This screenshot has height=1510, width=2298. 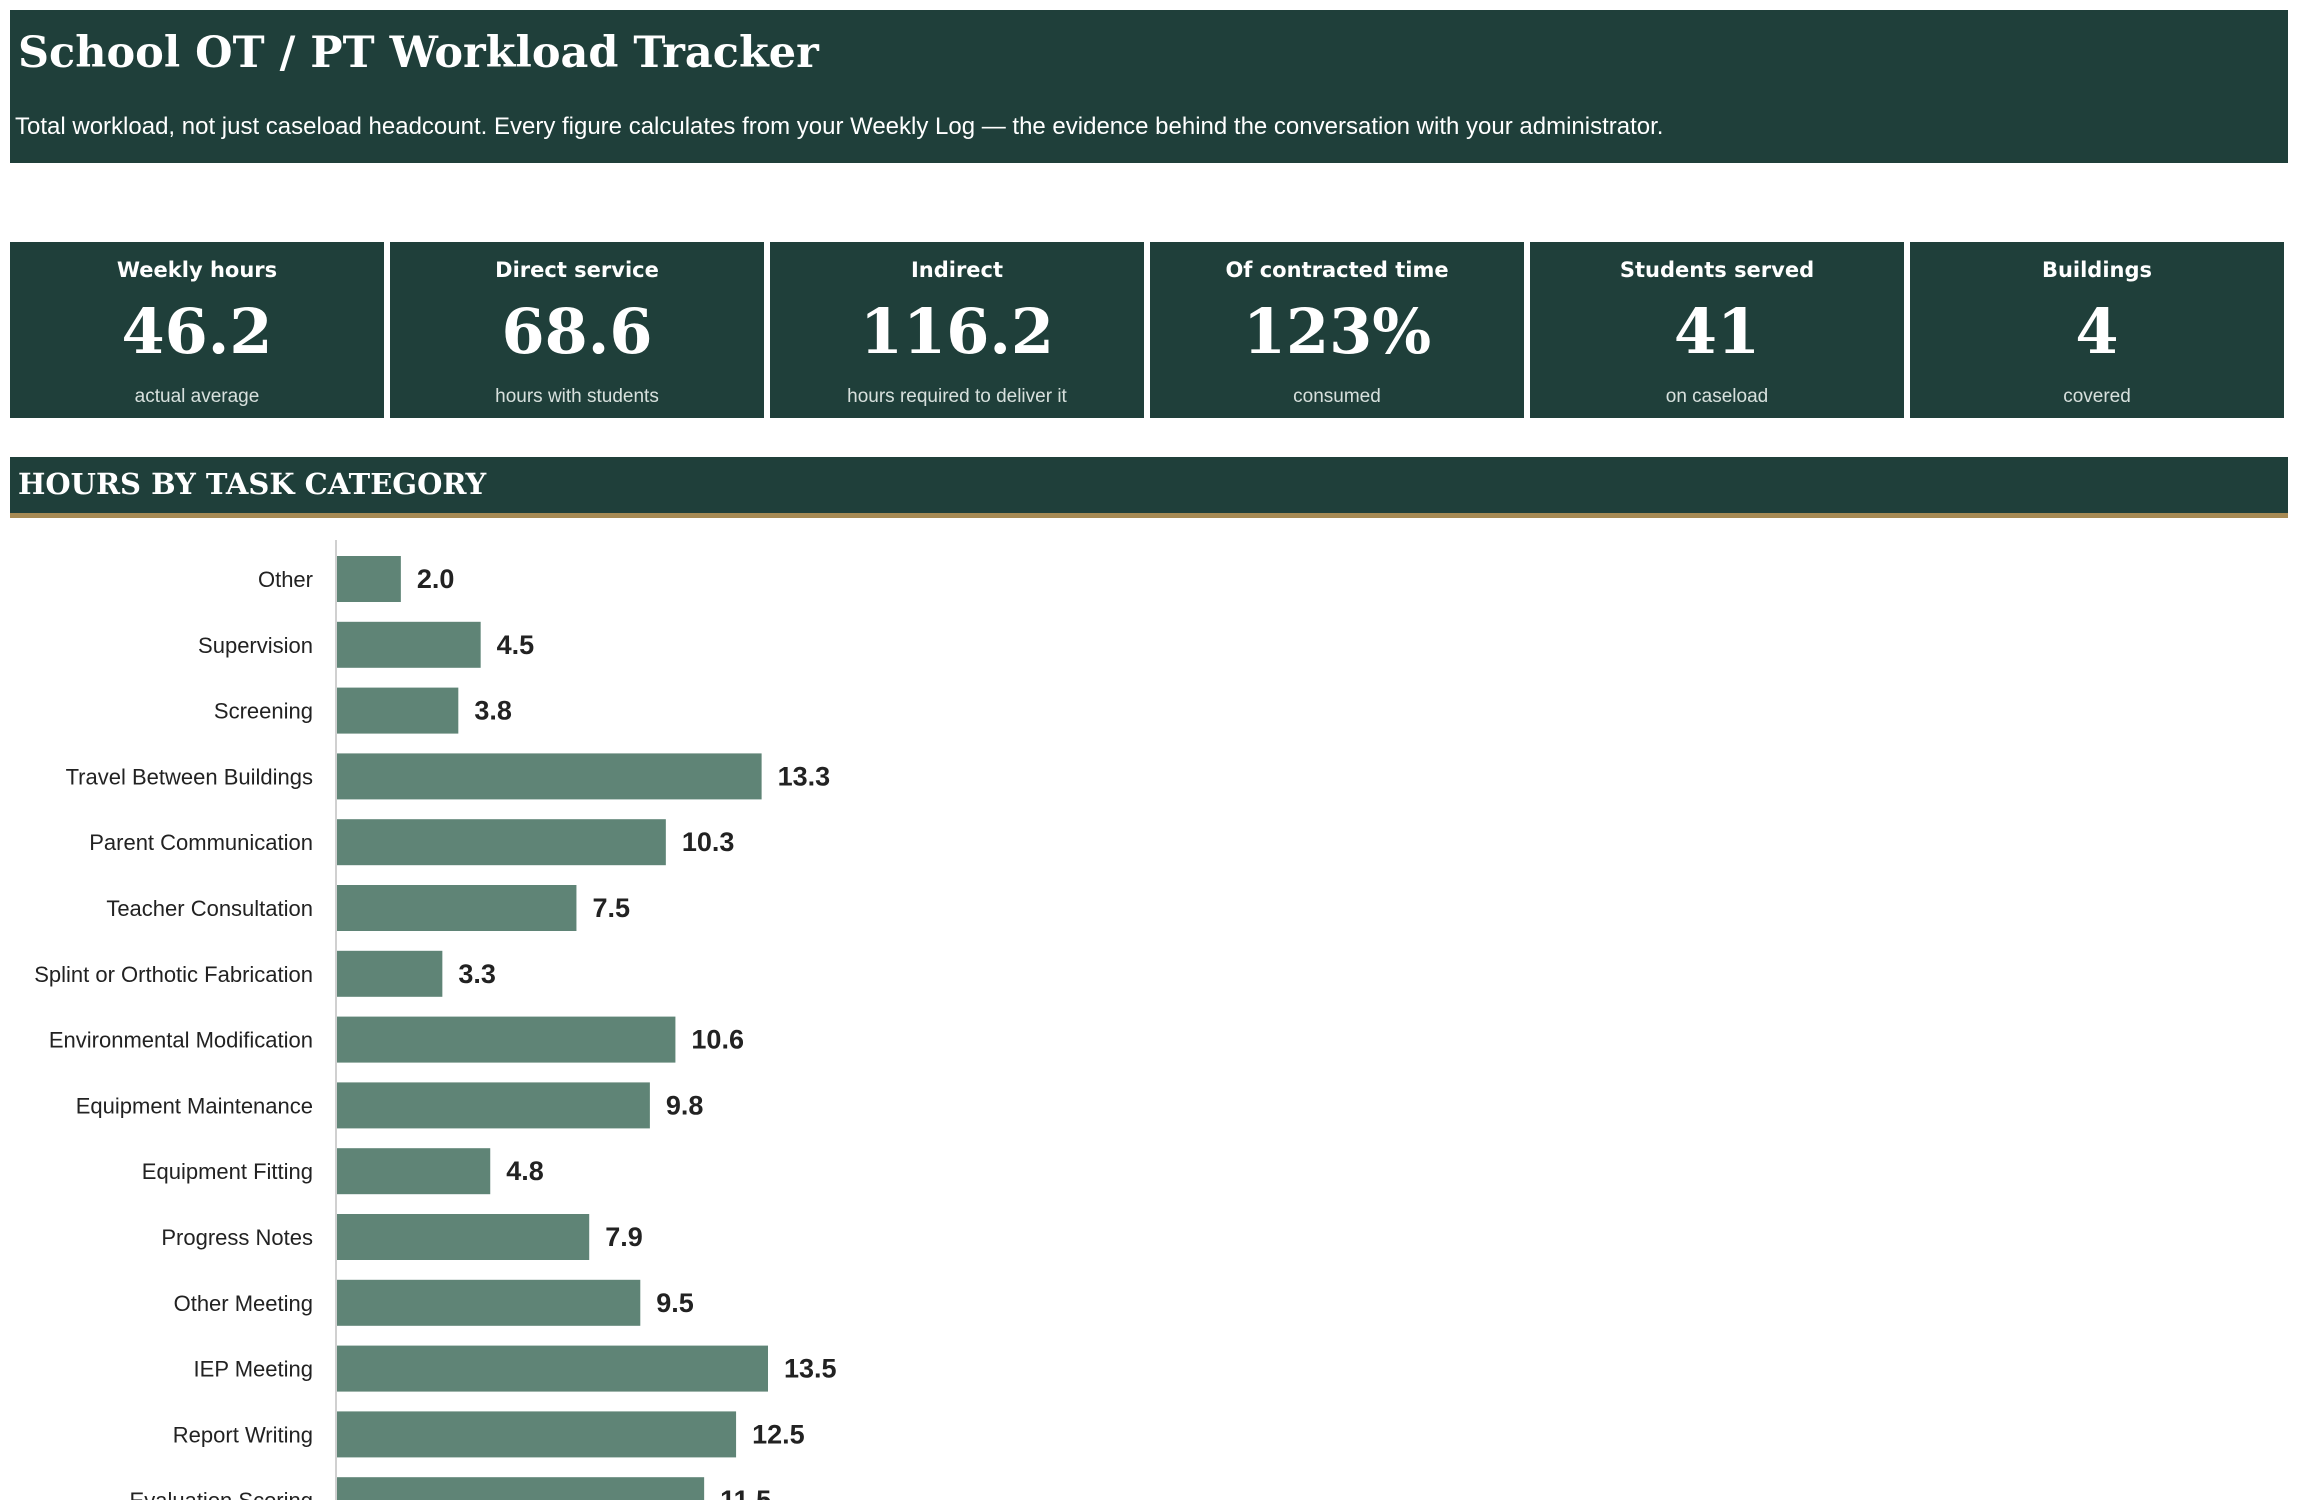 What do you see at coordinates (477, 974) in the screenshot?
I see `bar-value-label: 3.3` at bounding box center [477, 974].